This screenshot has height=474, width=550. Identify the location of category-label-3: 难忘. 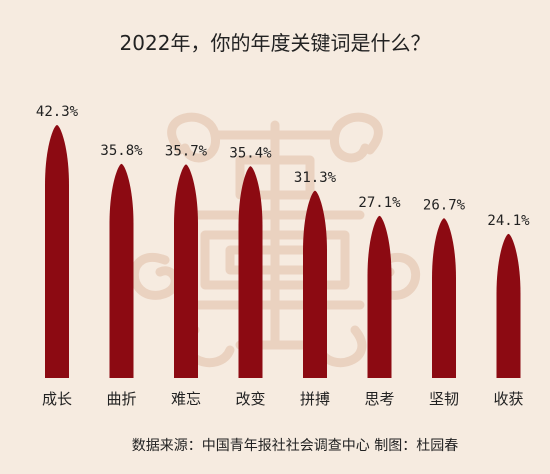
(186, 399).